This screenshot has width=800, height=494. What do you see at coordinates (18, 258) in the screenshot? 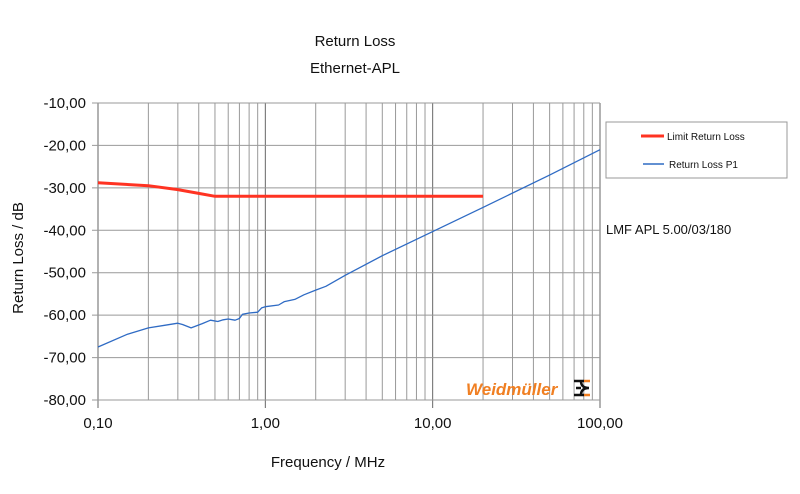
I see `y-axis-label: Return Loss / dB` at bounding box center [18, 258].